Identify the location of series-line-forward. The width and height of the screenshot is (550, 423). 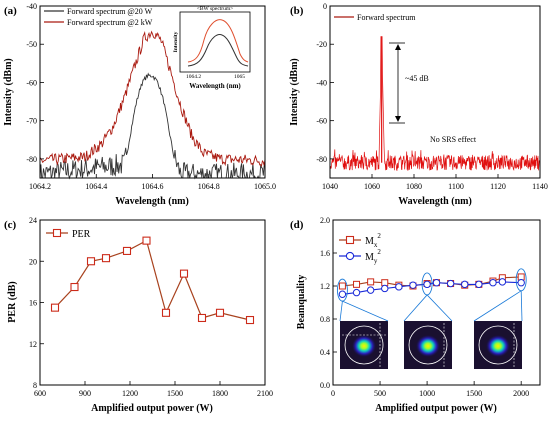
(435, 104).